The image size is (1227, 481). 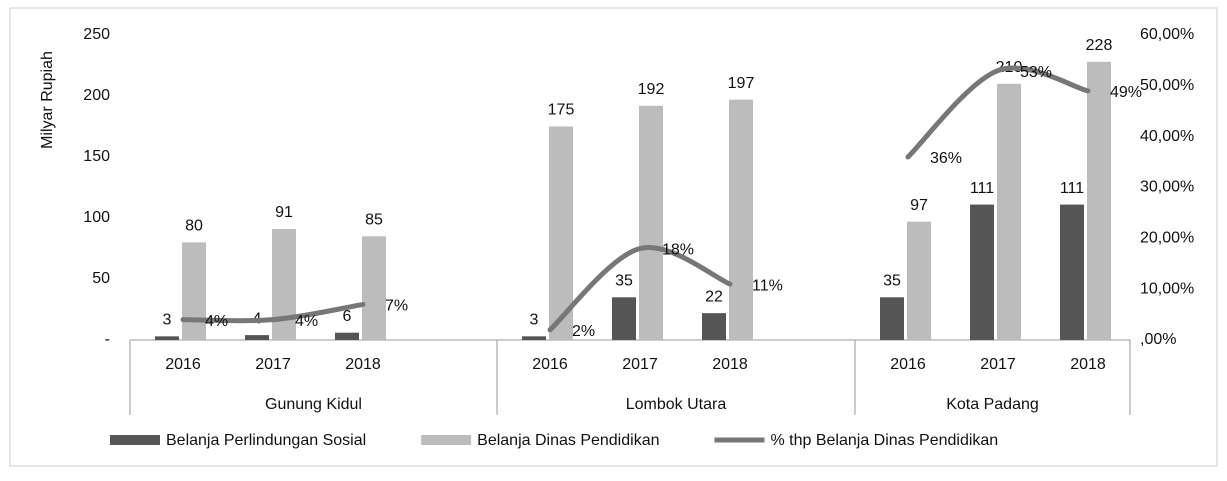 What do you see at coordinates (1167, 288) in the screenshot?
I see `y2-tick-label: 10,00%` at bounding box center [1167, 288].